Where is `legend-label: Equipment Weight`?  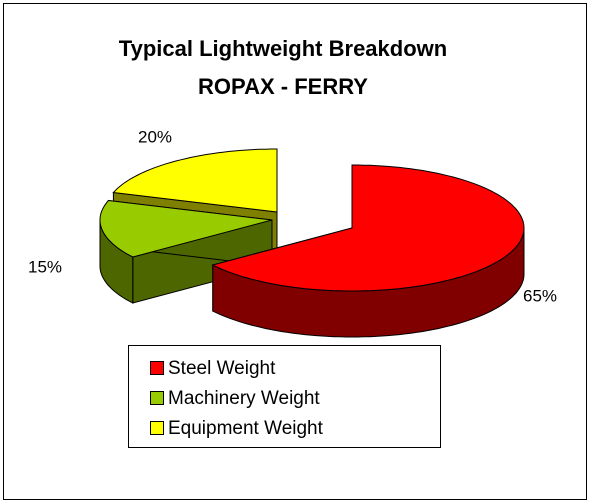 legend-label: Equipment Weight is located at coordinates (246, 428).